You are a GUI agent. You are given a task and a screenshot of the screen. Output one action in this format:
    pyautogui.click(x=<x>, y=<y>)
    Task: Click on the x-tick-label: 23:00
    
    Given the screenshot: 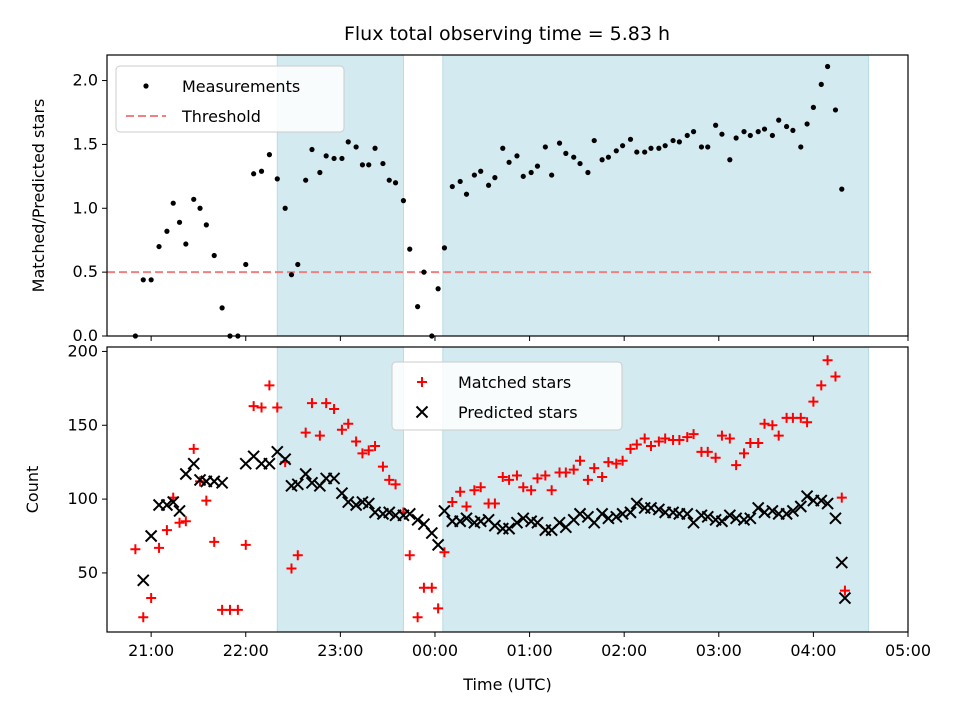 What is the action you would take?
    pyautogui.click(x=340, y=650)
    